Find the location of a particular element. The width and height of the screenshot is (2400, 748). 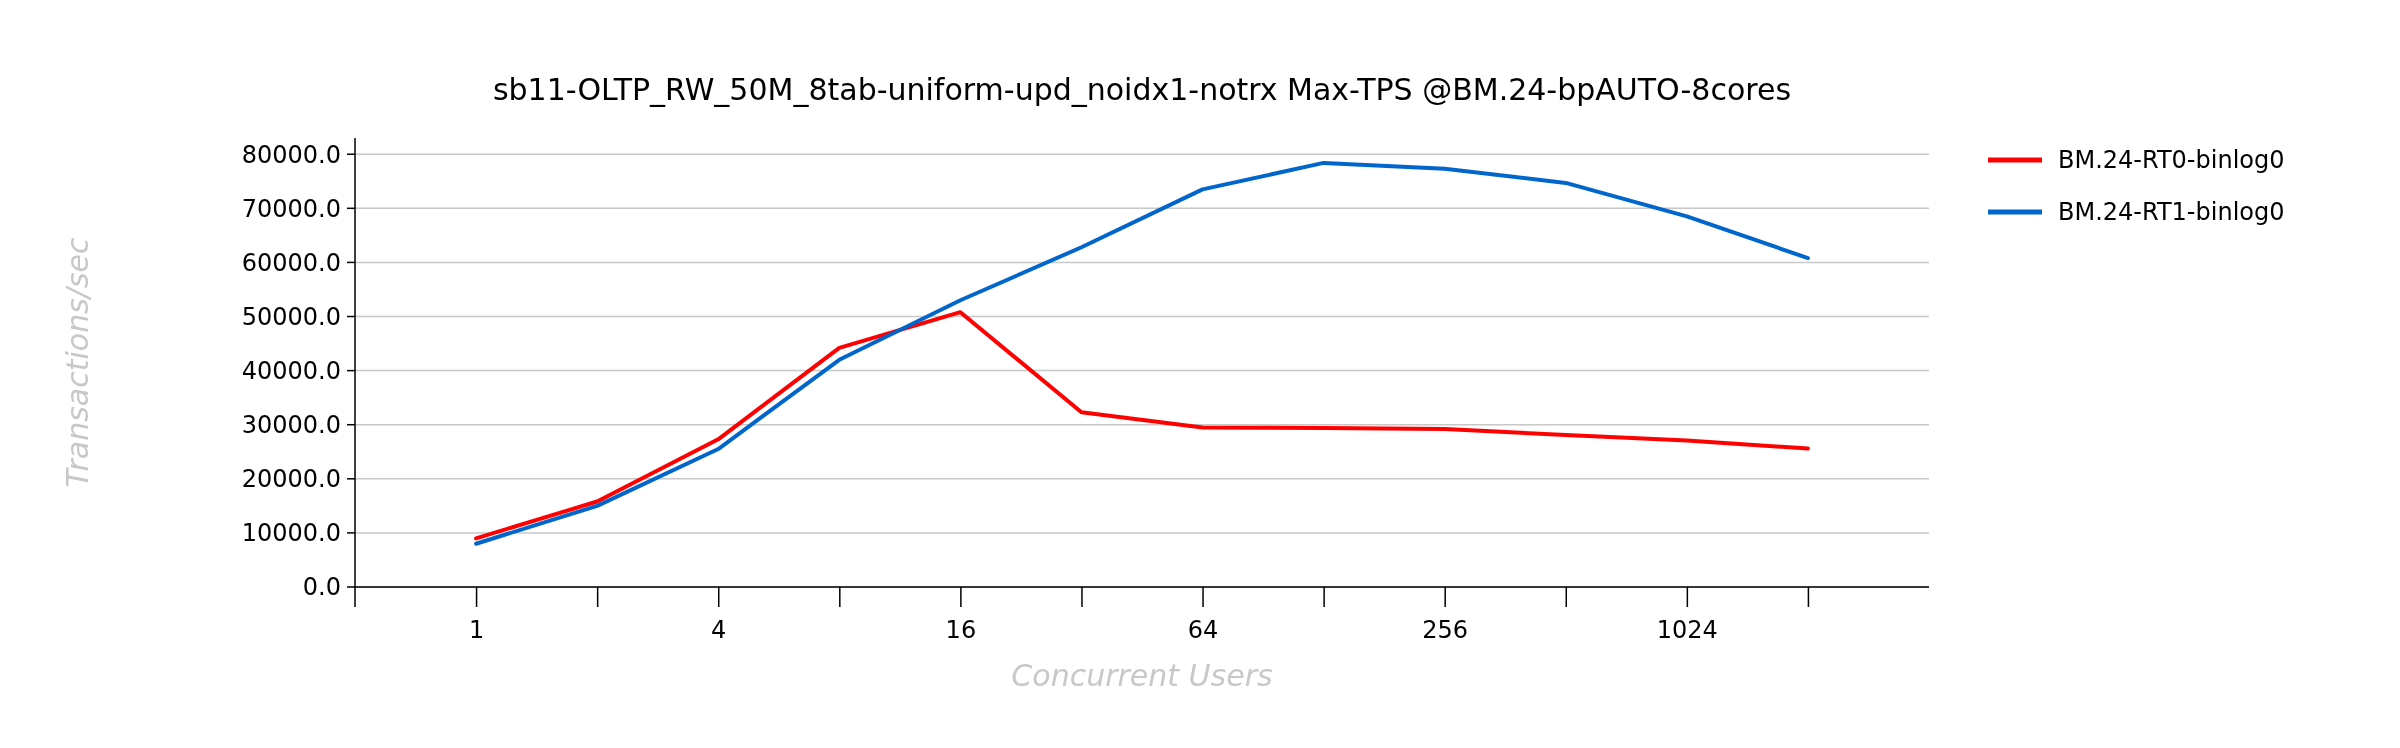

y-tick-label: 10000.0 is located at coordinates (291, 533).